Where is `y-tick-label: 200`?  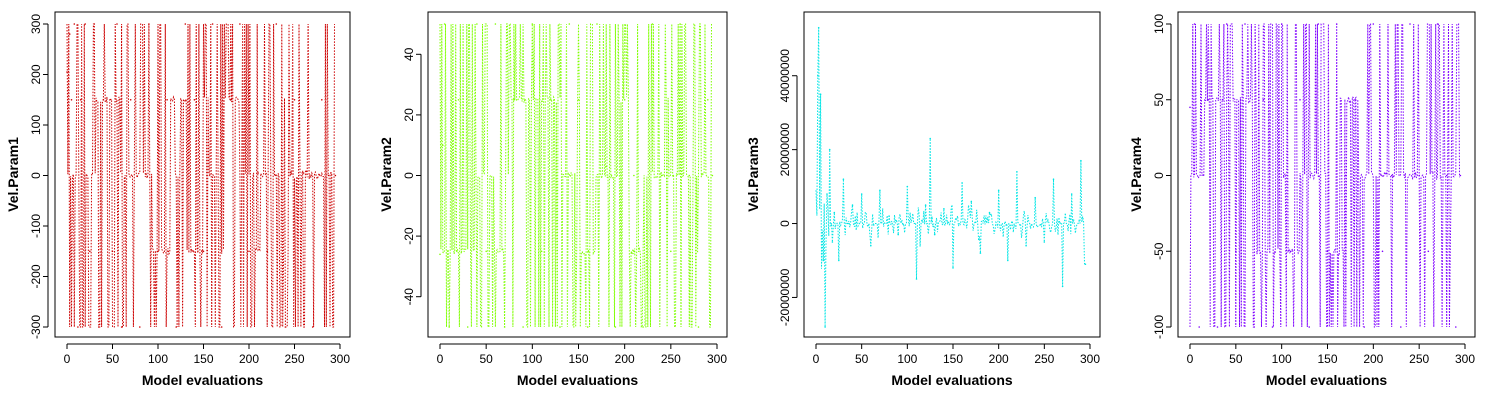 y-tick-label: 200 is located at coordinates (36, 74).